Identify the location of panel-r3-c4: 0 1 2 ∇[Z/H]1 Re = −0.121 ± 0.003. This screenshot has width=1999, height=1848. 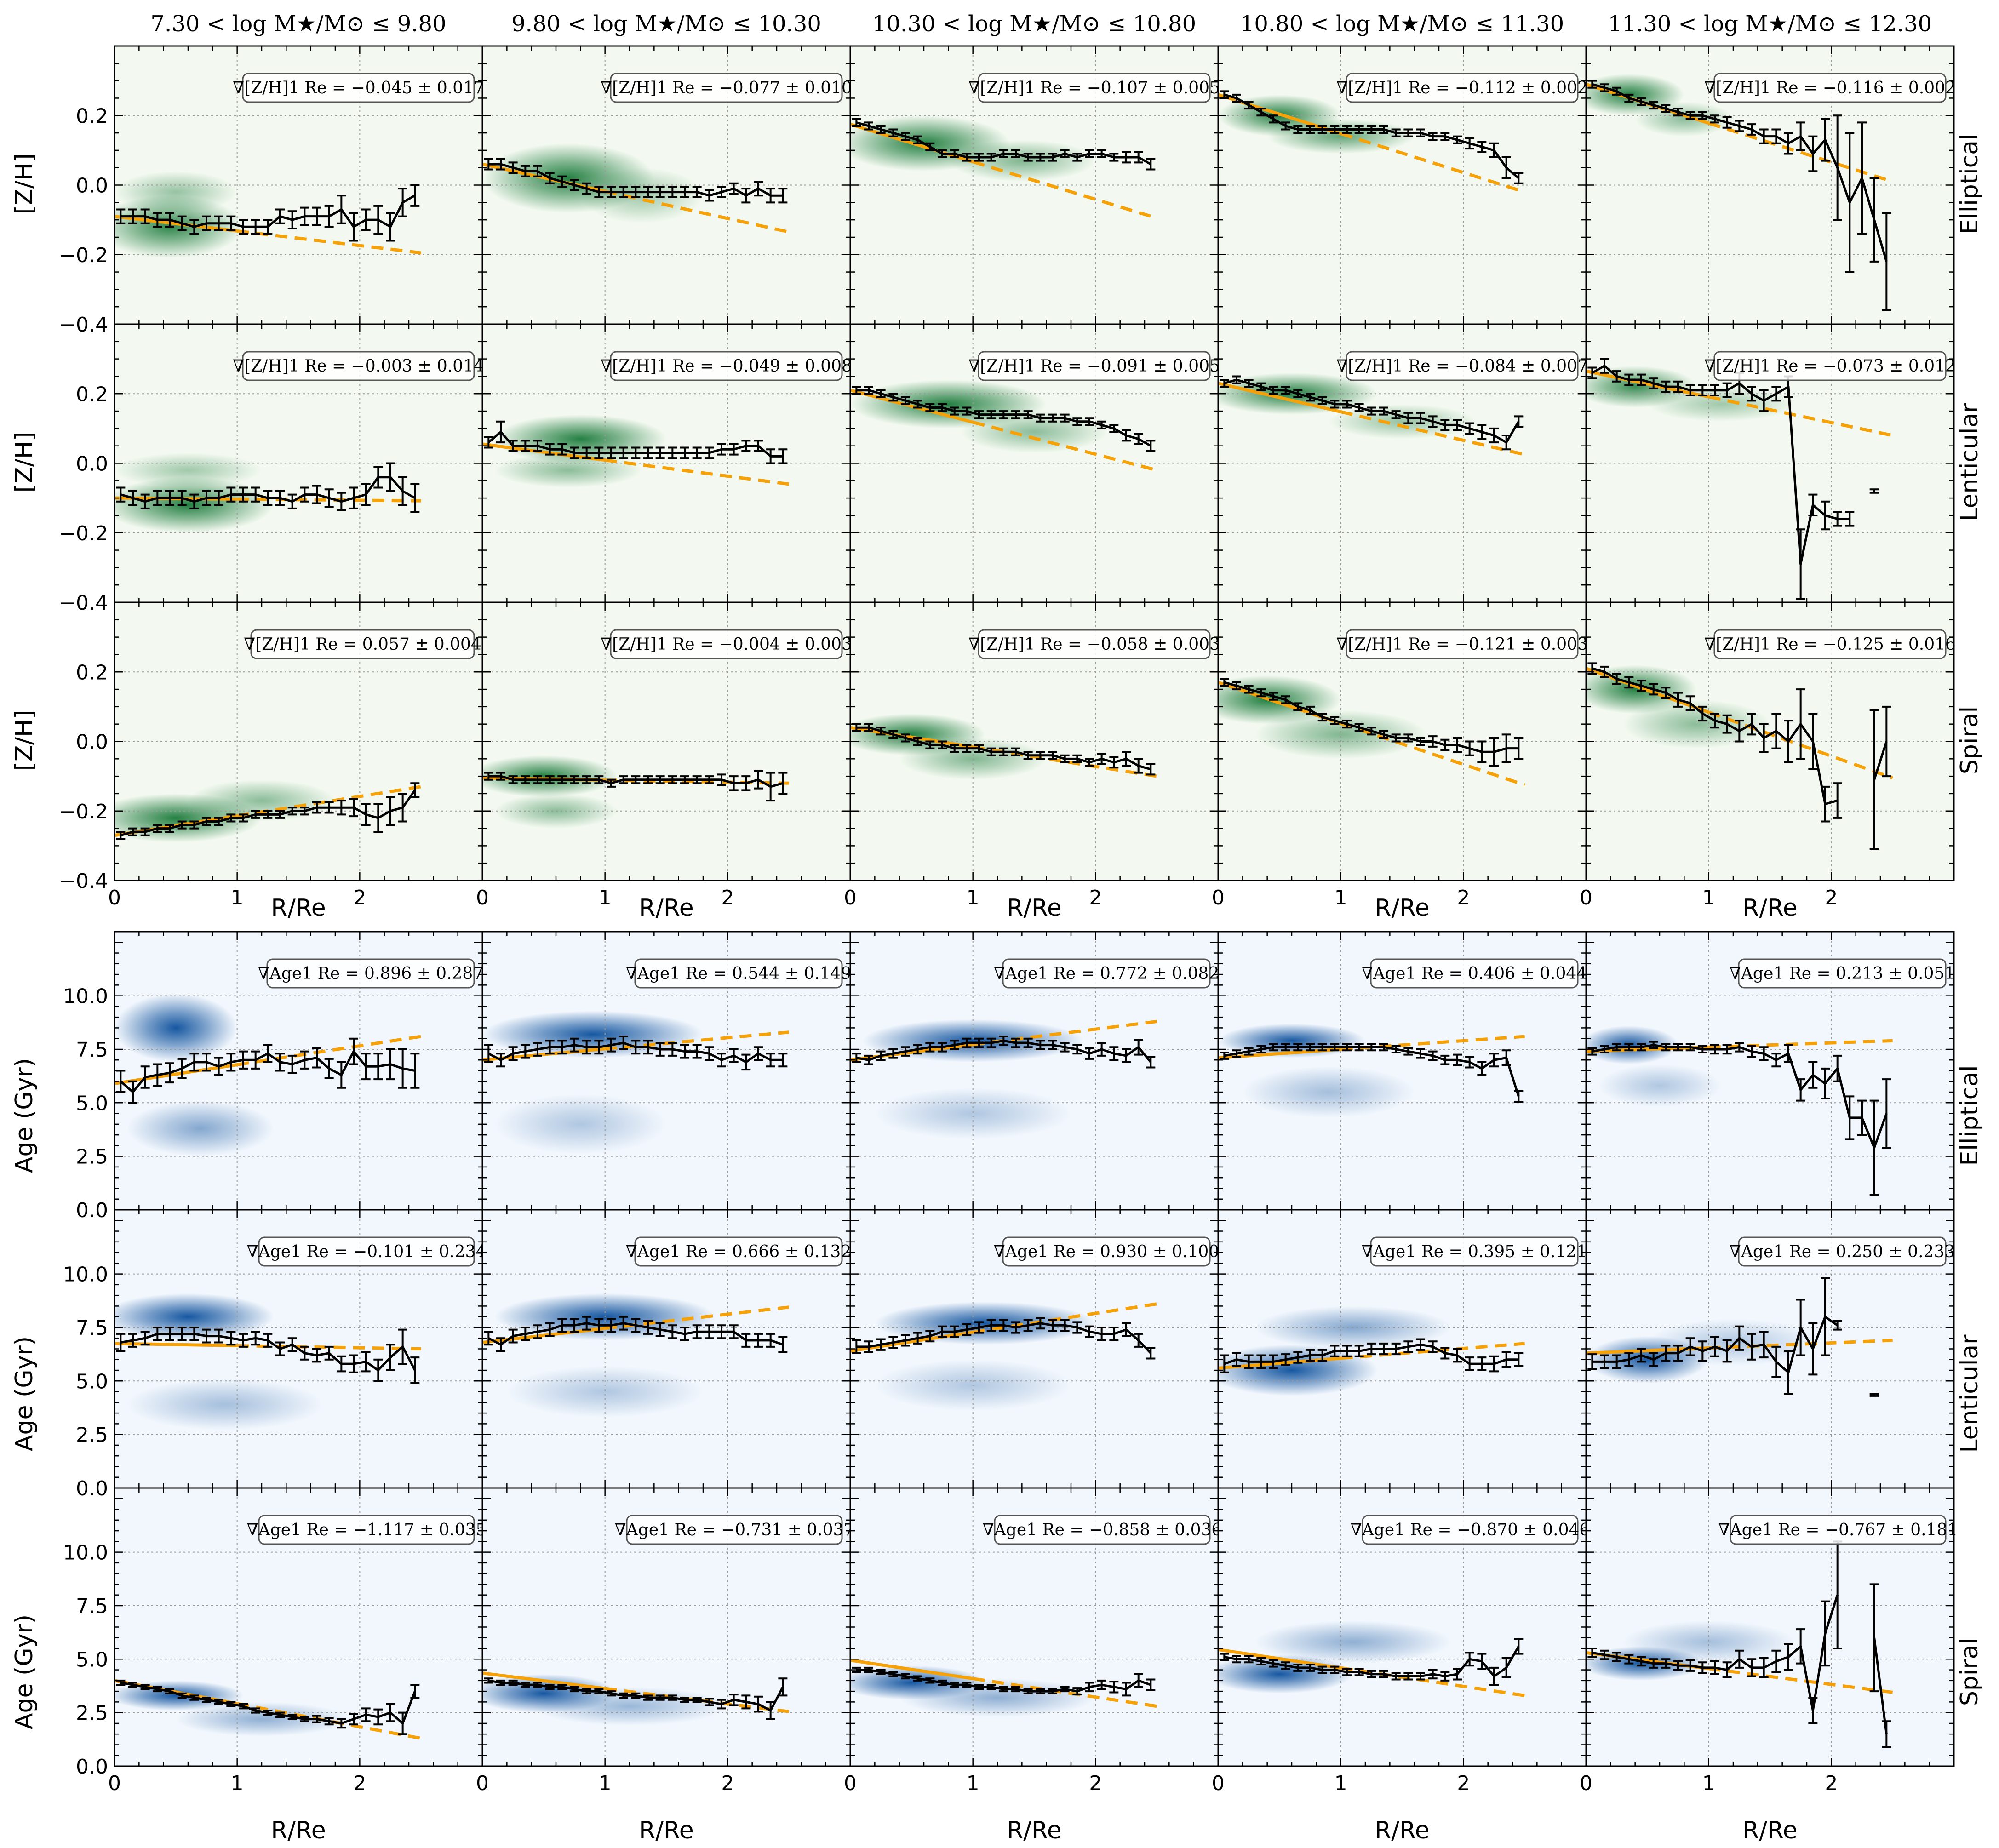
(1400, 756).